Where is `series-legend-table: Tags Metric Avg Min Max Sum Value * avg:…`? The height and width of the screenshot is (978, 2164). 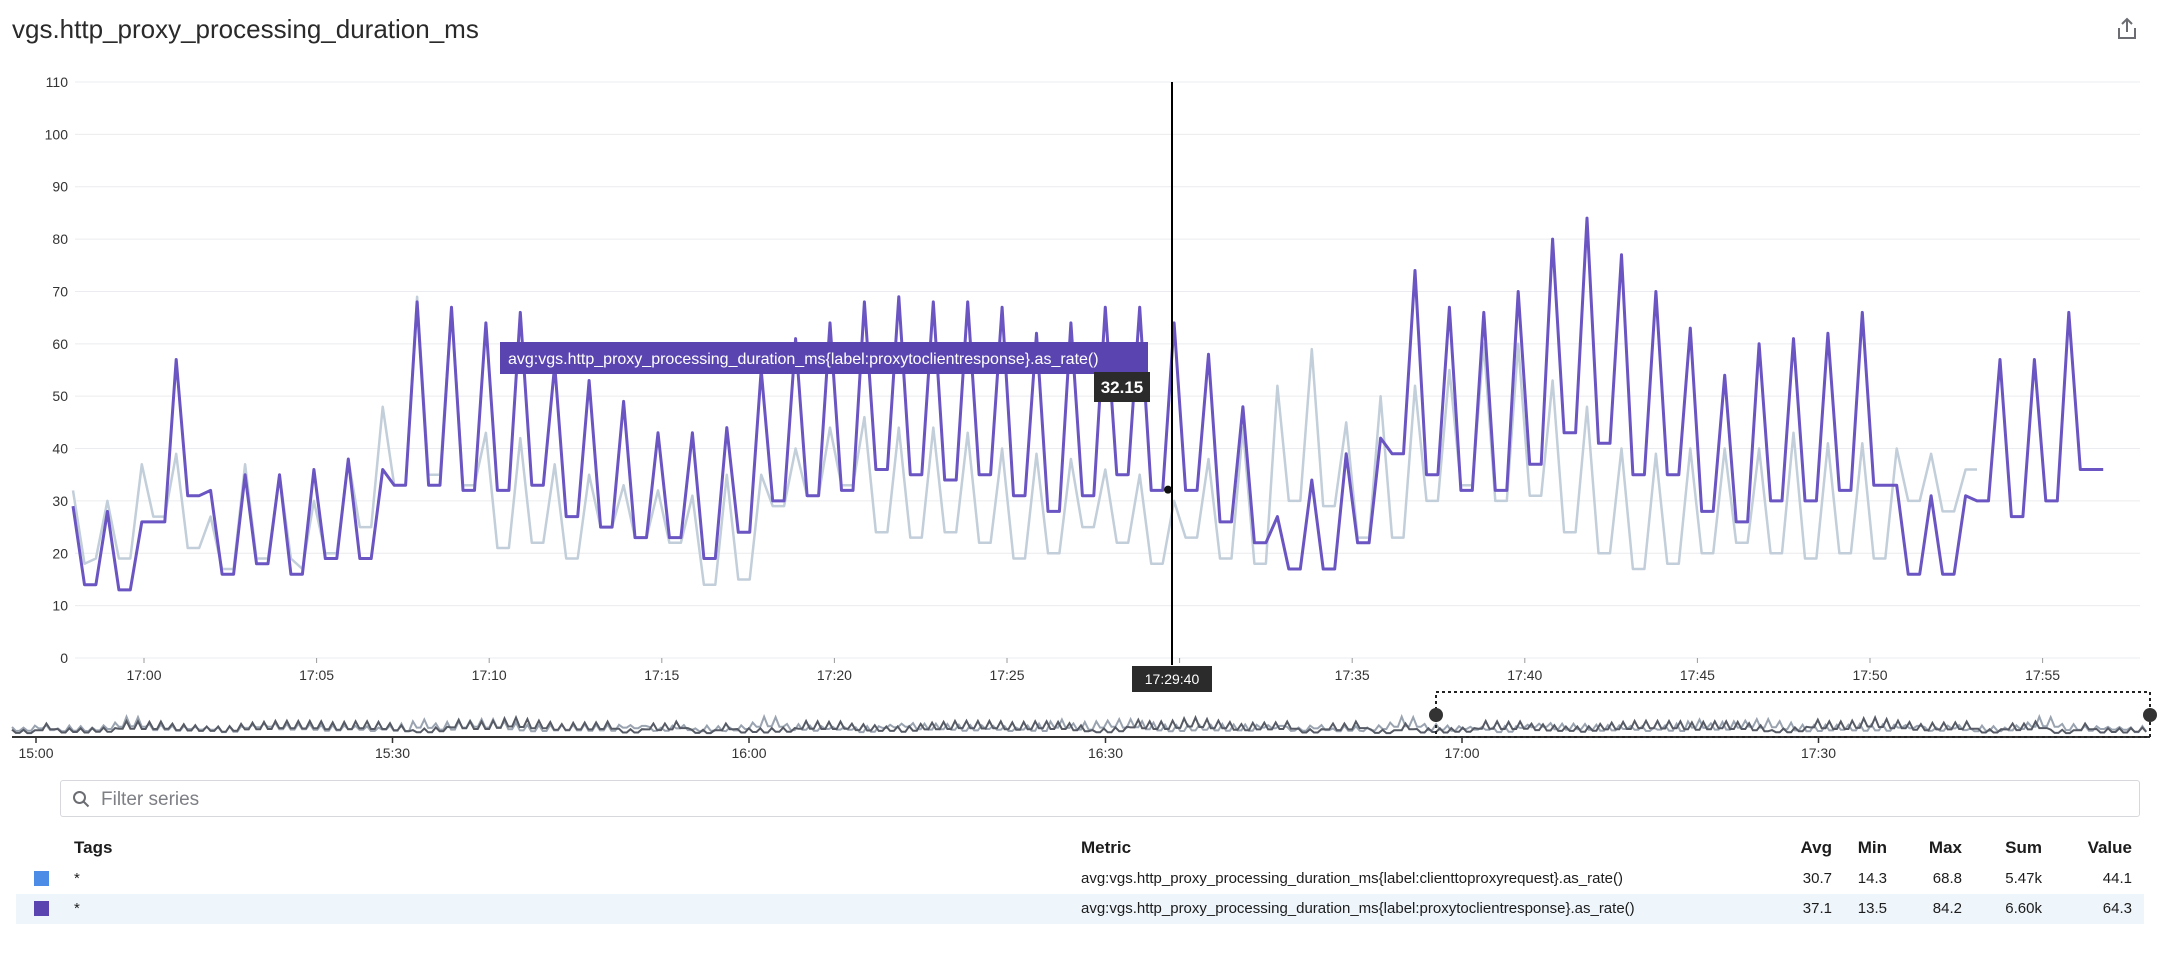 series-legend-table: Tags Metric Avg Min Max Sum Value * avg:… is located at coordinates (1080, 879).